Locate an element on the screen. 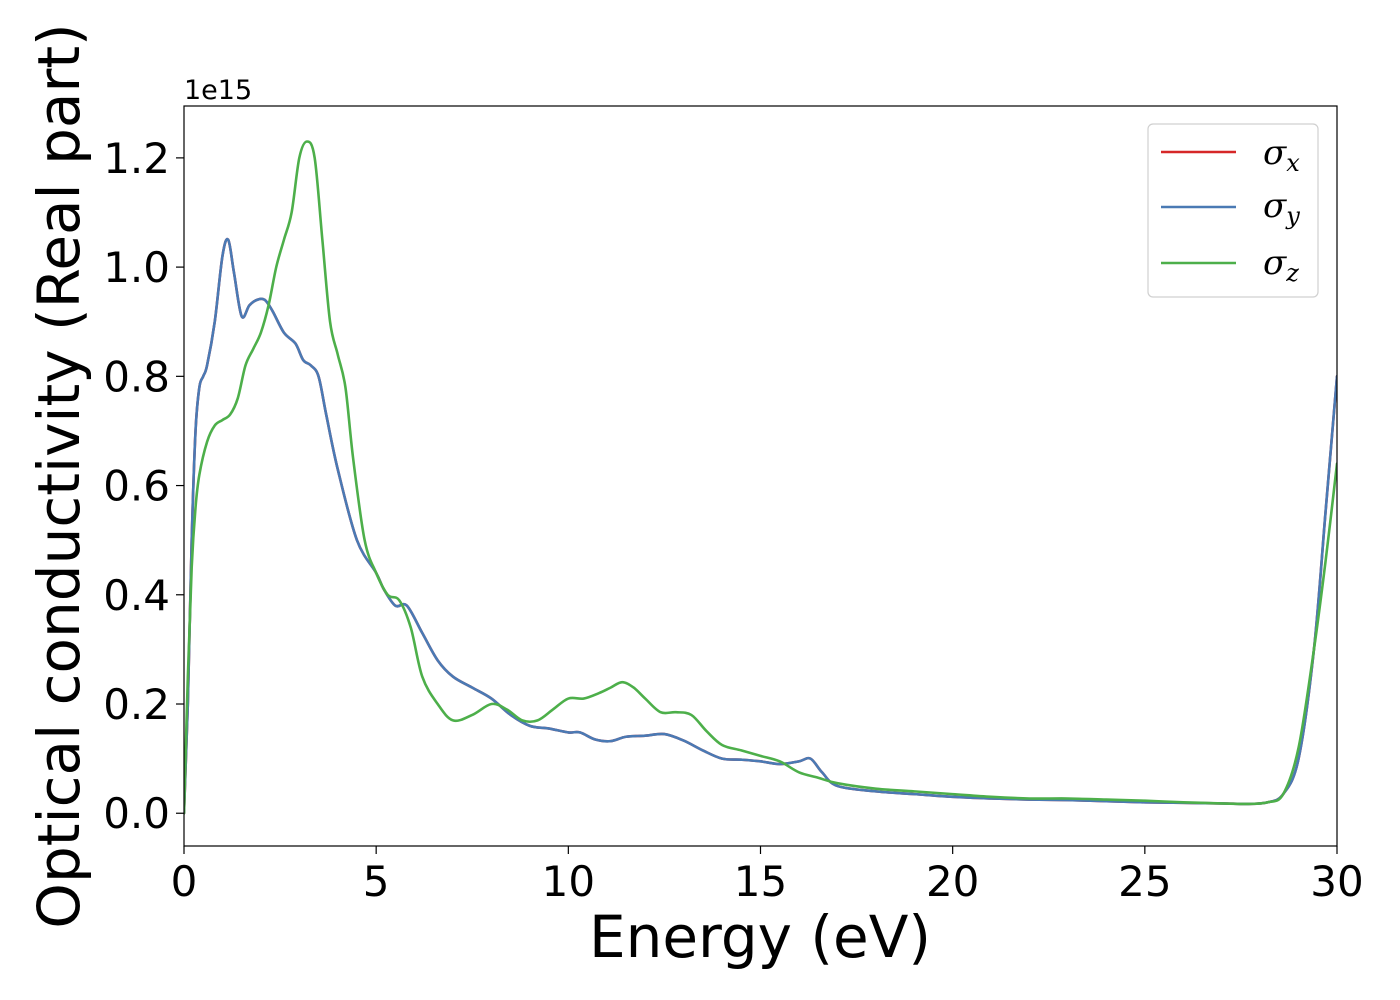  y-tick-label: 0.0 is located at coordinates (136, 813).